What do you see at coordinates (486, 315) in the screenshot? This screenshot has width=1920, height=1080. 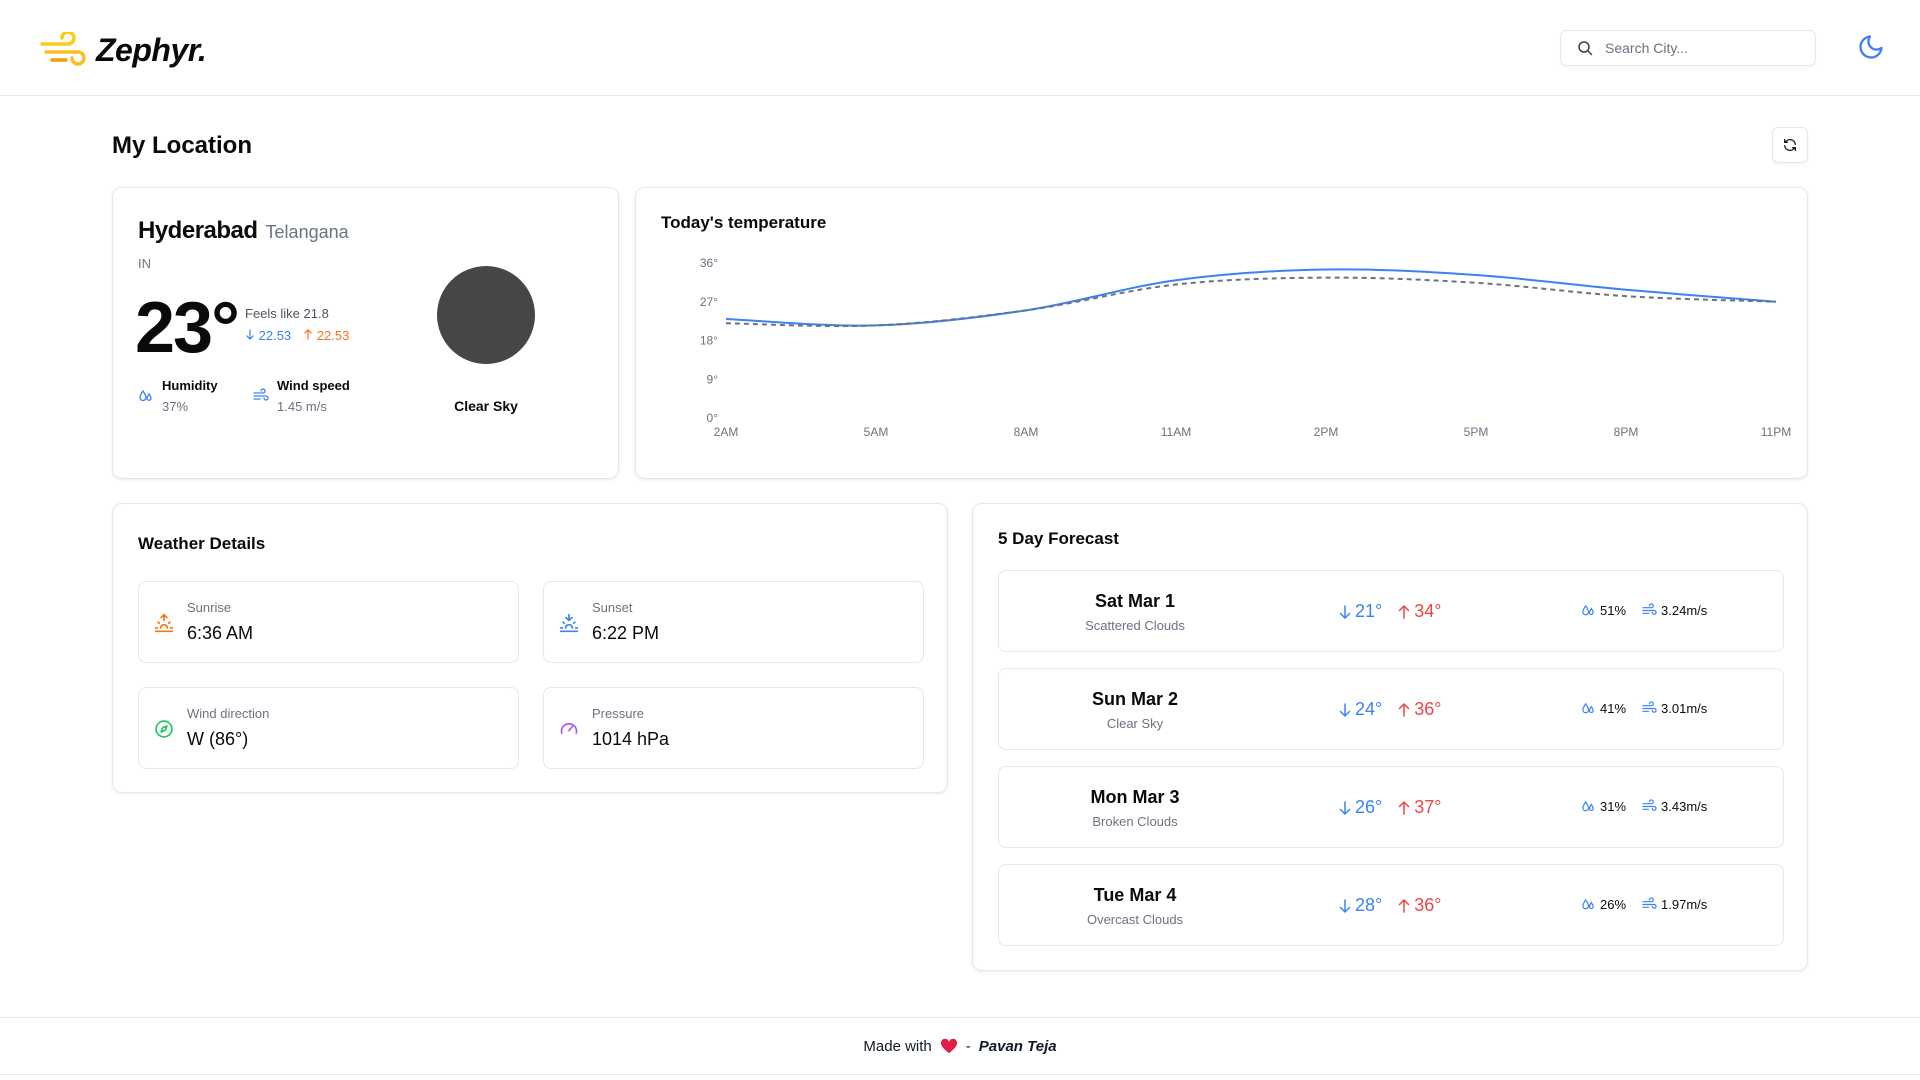 I see `weather-condition-icon` at bounding box center [486, 315].